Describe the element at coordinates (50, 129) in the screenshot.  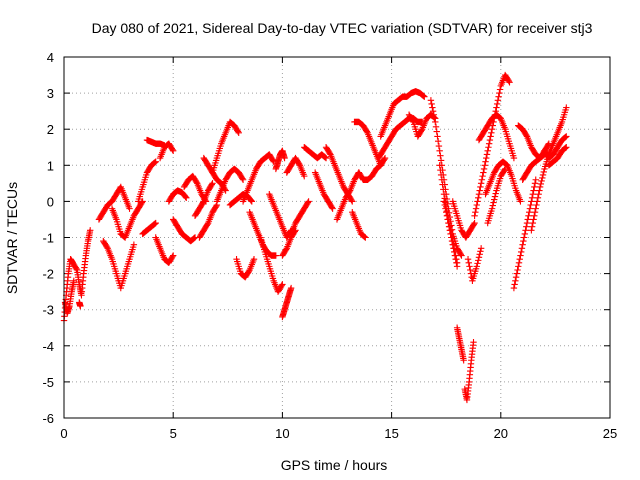
I see `y-tick-label: 2` at that location.